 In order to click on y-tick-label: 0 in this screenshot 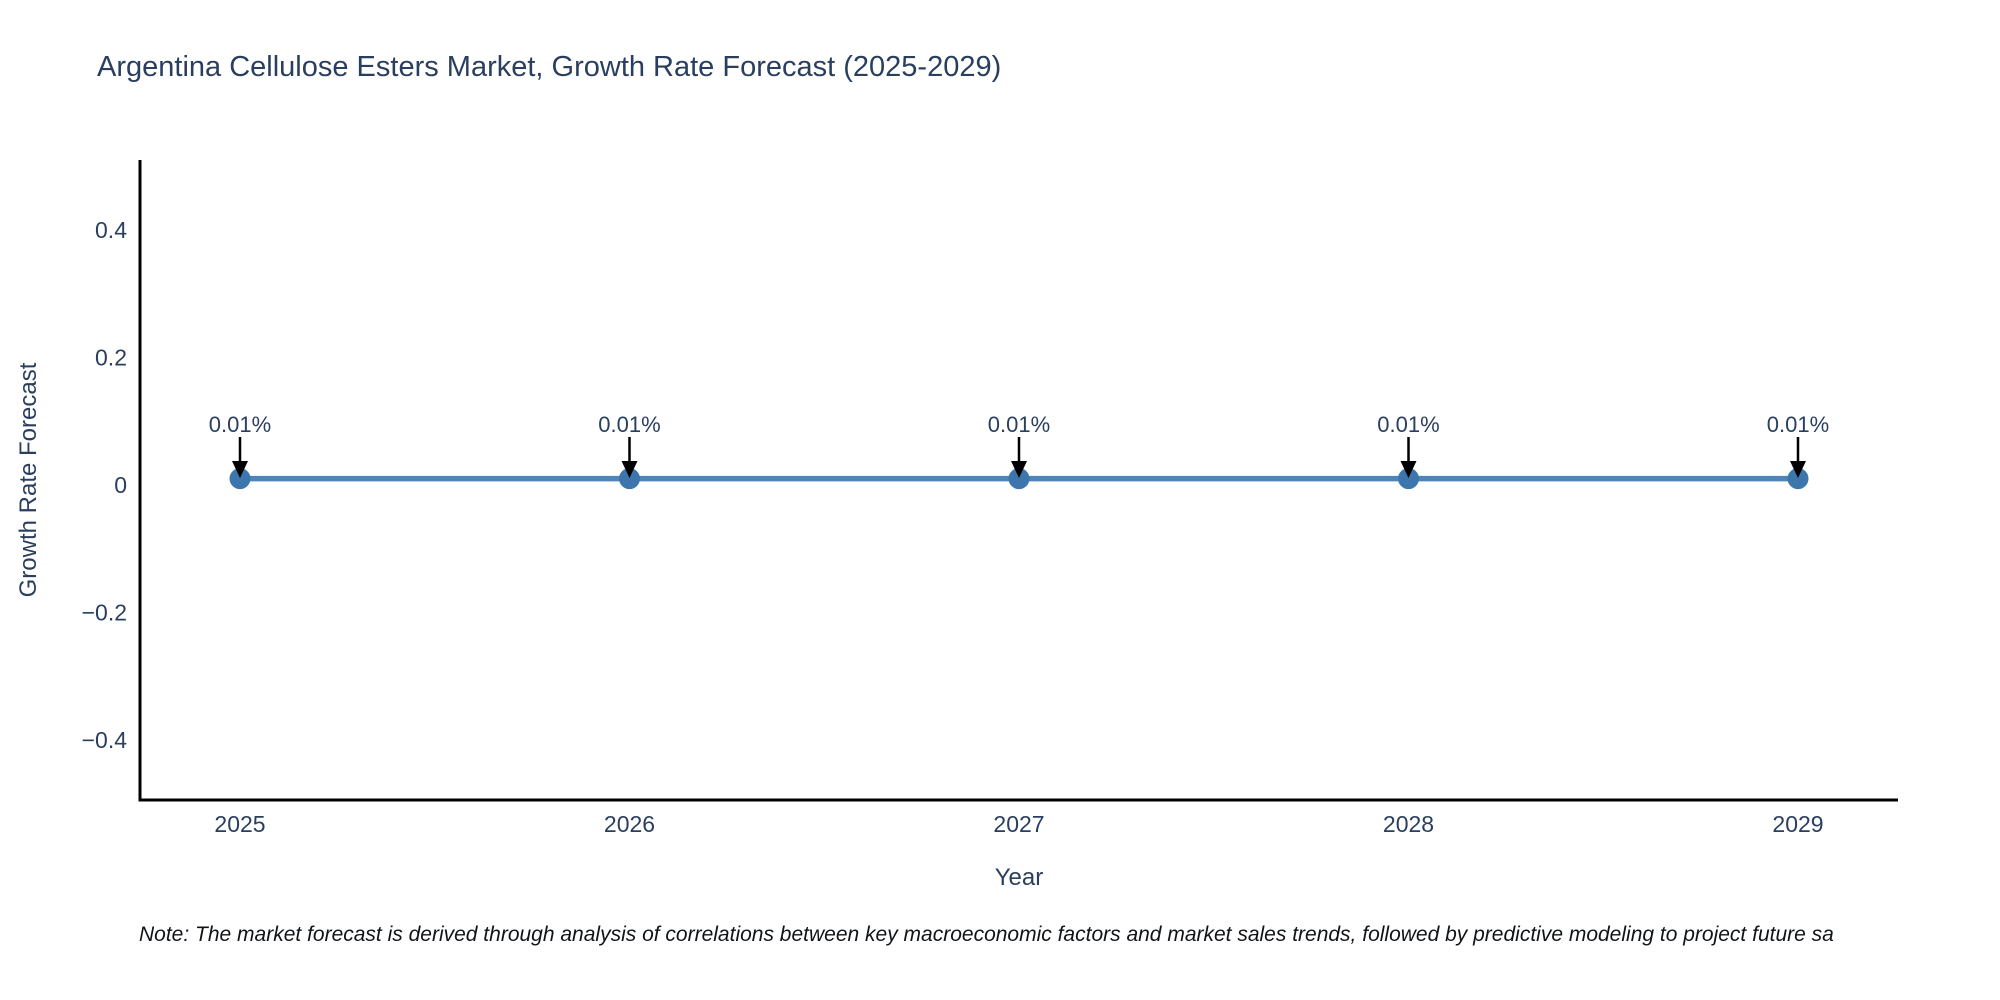, I will do `click(120, 485)`.